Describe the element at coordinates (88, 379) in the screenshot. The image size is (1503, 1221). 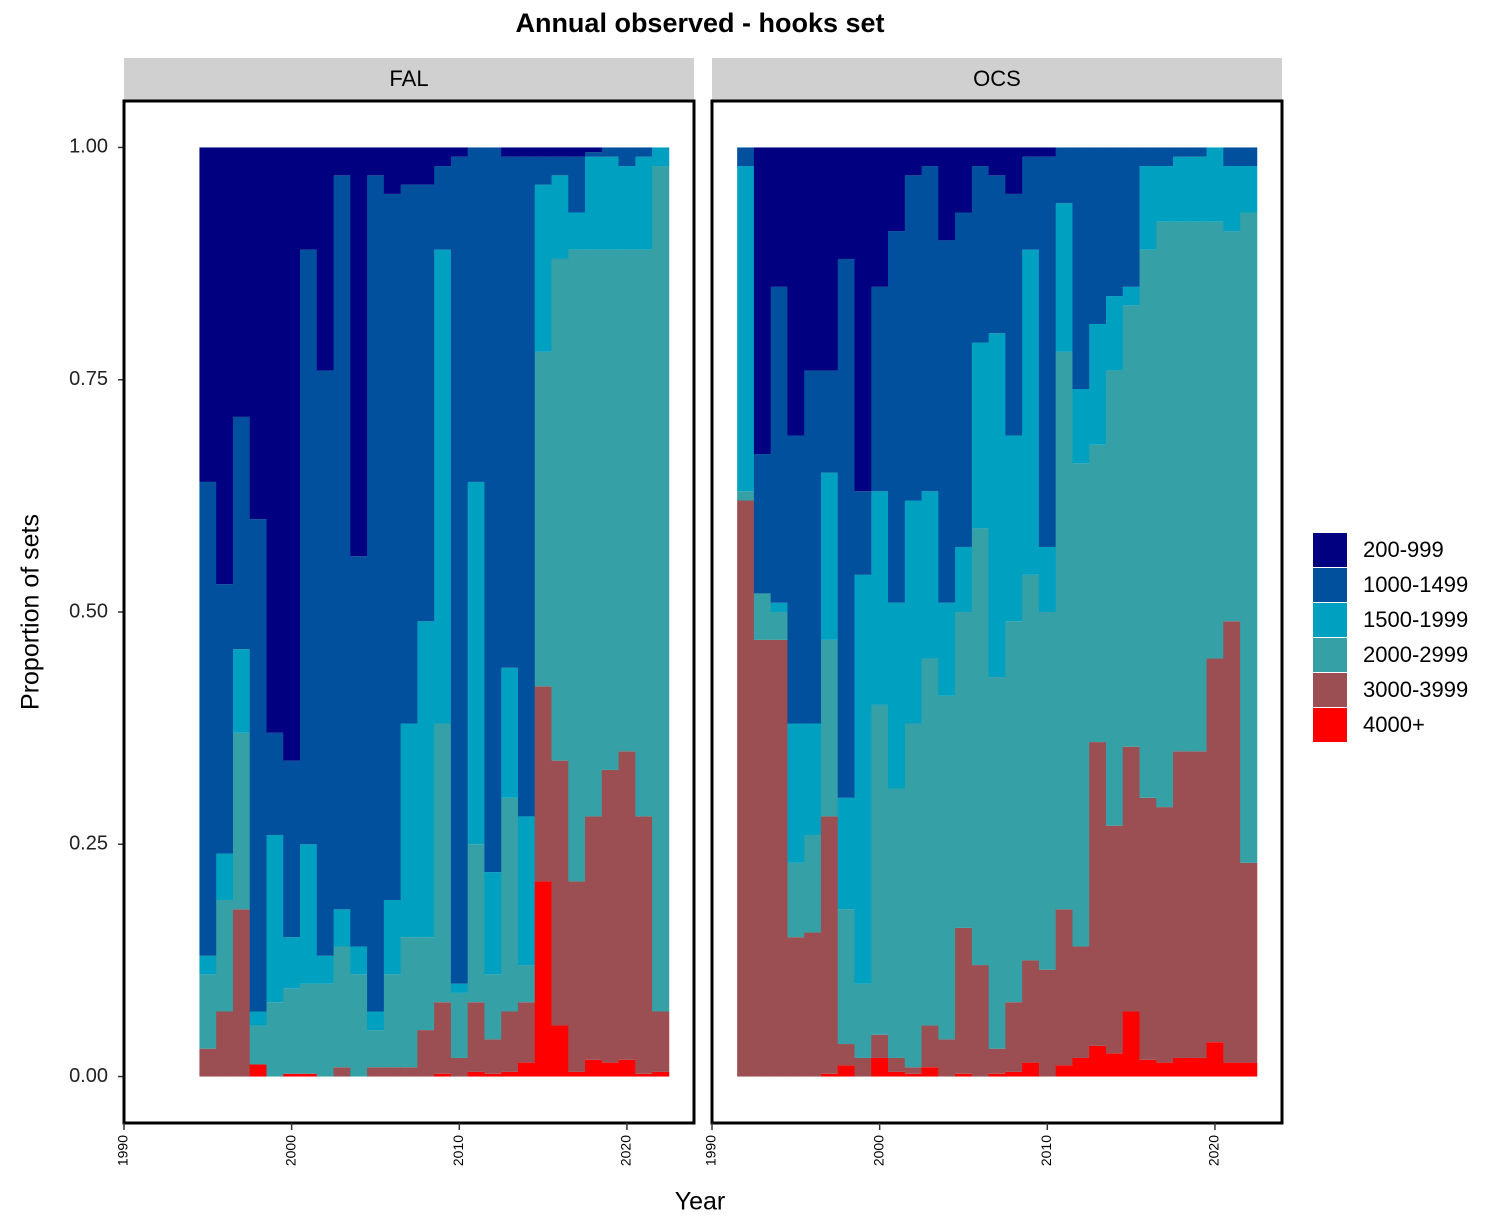
I see `y-tick-label: 0.75` at that location.